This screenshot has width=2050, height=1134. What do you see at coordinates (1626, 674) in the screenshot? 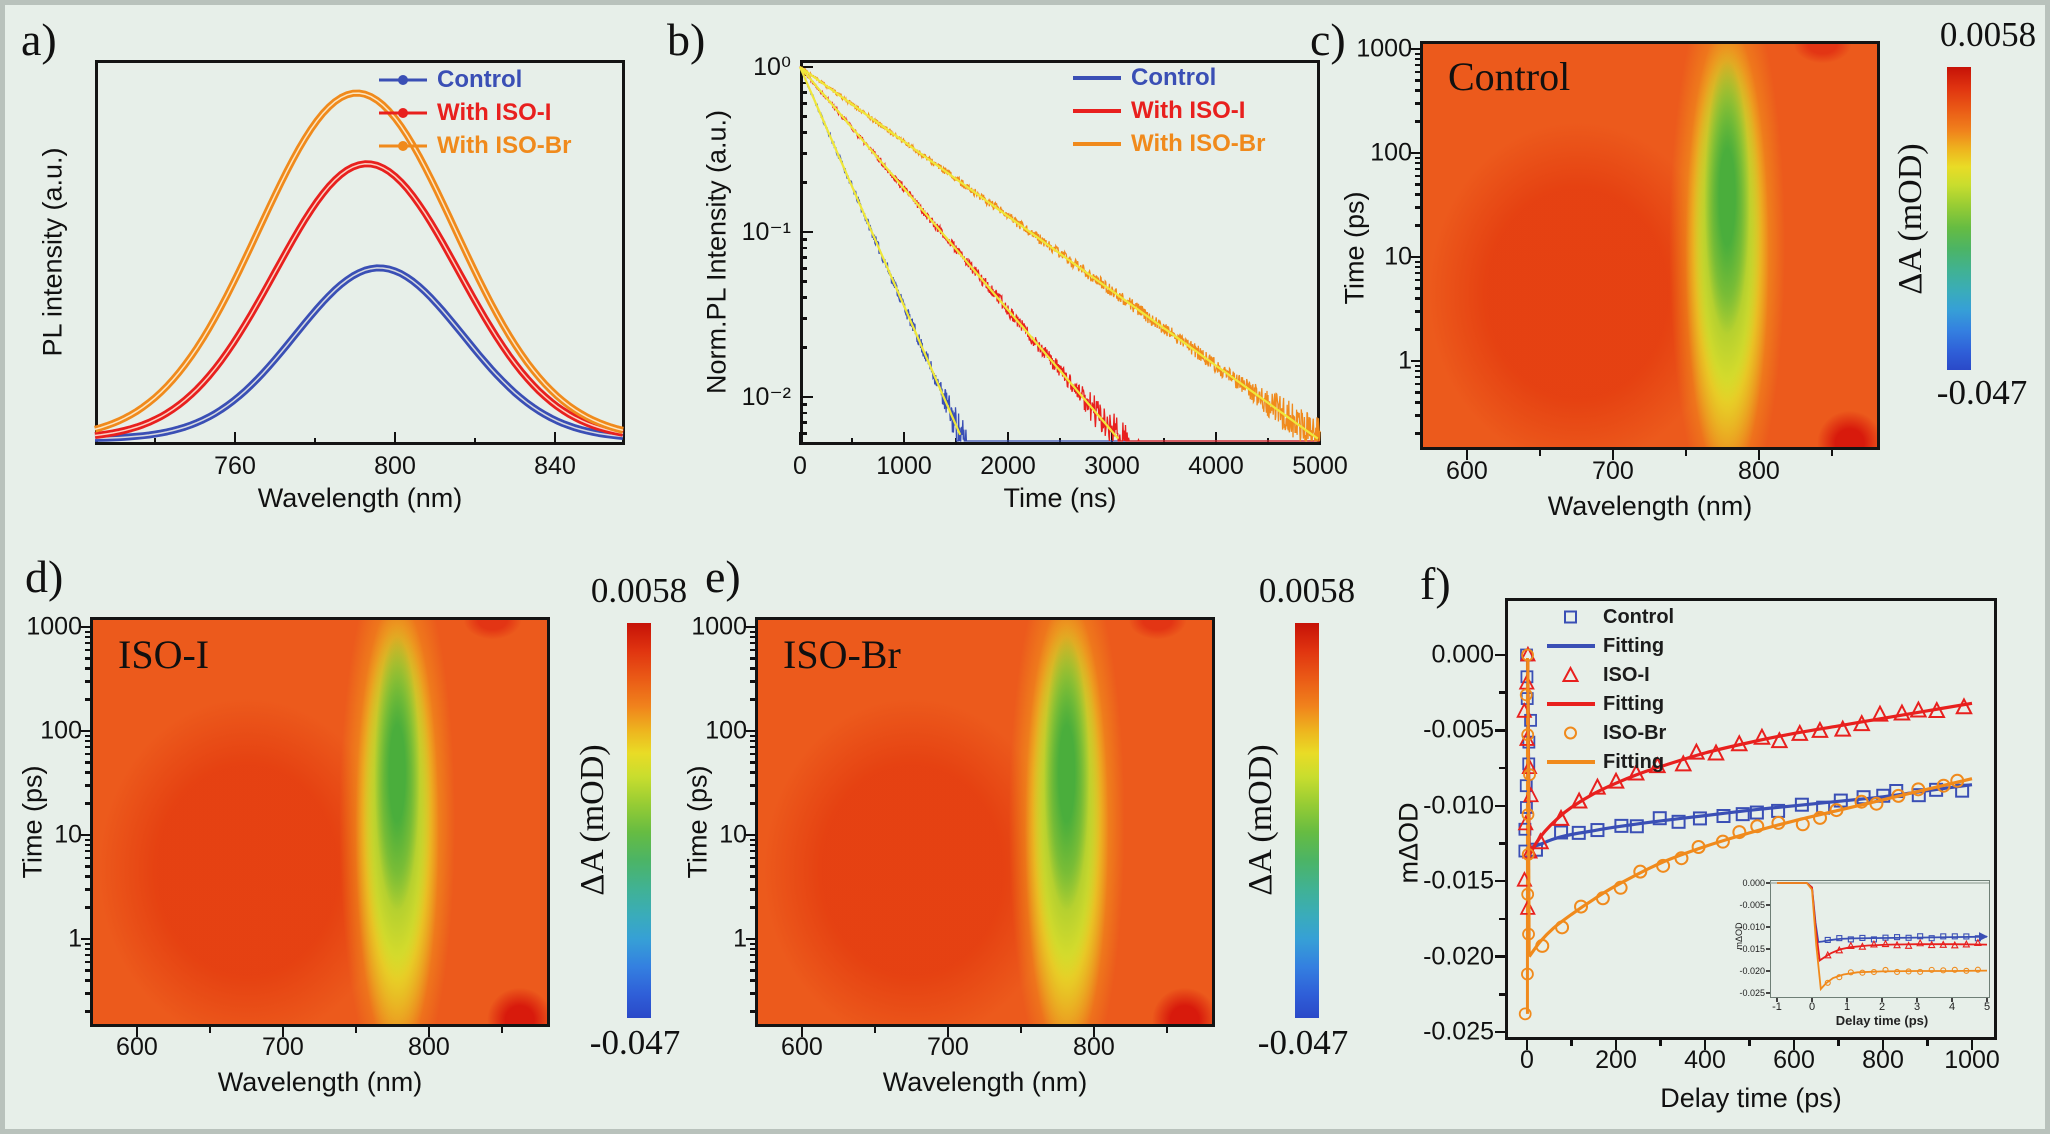
I see `legend-item-label: ISO-I` at bounding box center [1626, 674].